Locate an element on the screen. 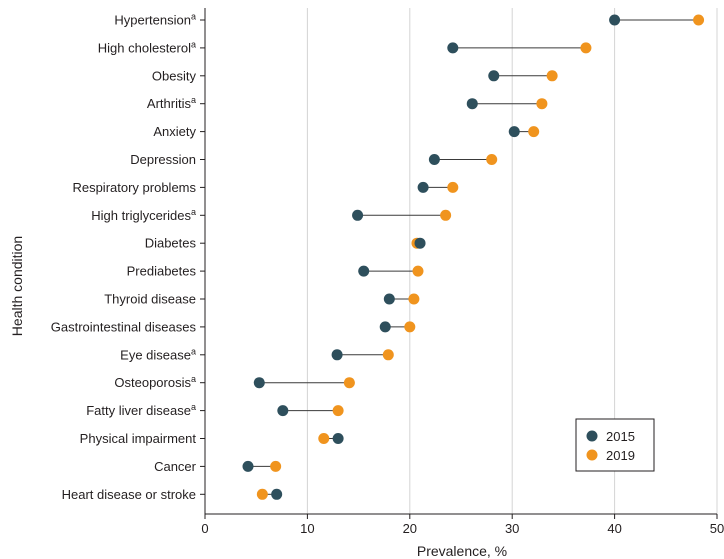 This screenshot has height=559, width=724. category-label: Respiratory problems is located at coordinates (134, 187).